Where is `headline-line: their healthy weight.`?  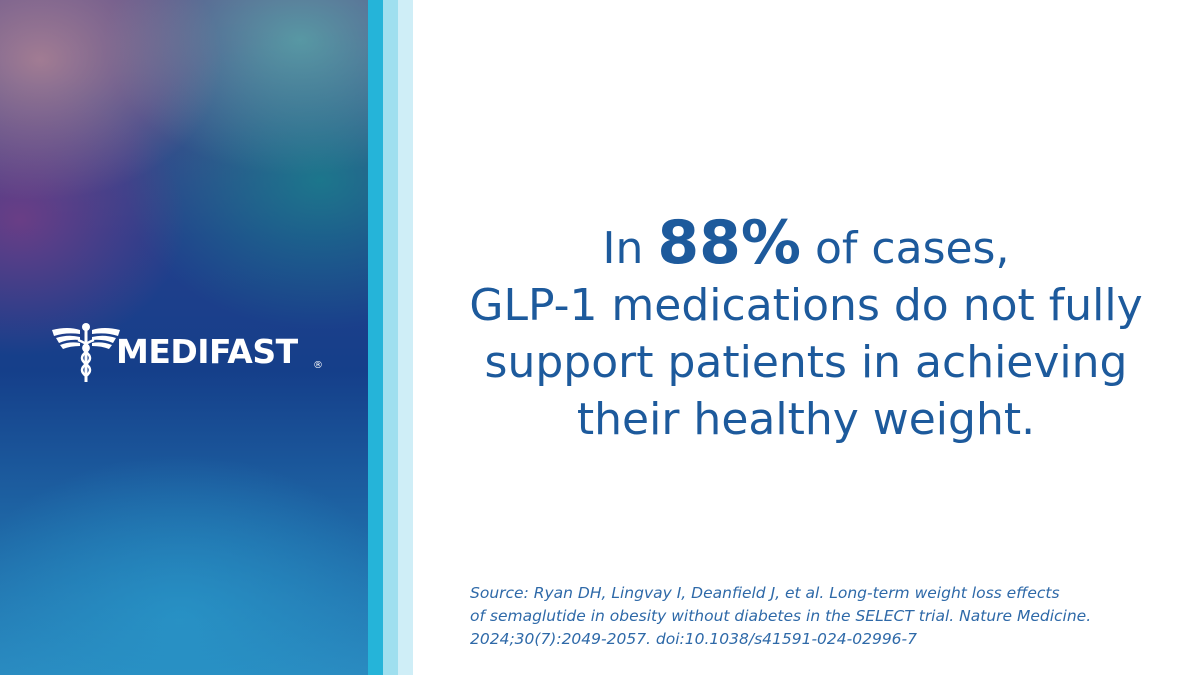
headline-line: their healthy weight. is located at coordinates (806, 419).